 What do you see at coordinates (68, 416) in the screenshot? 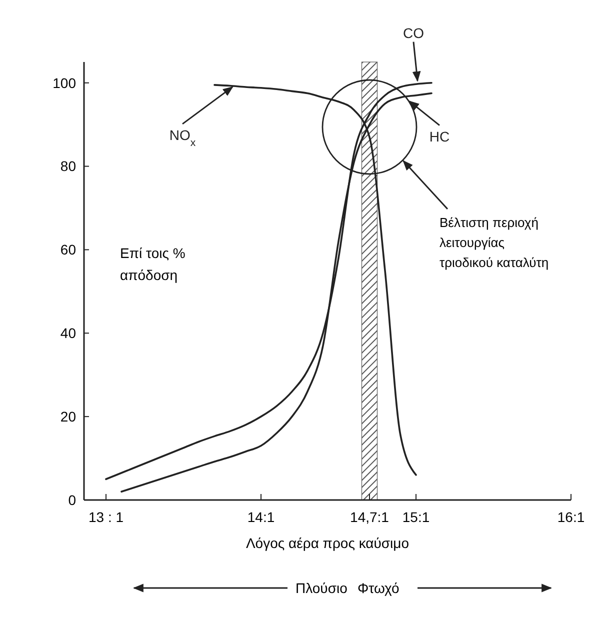
I see `y-tick-label: 20` at bounding box center [68, 416].